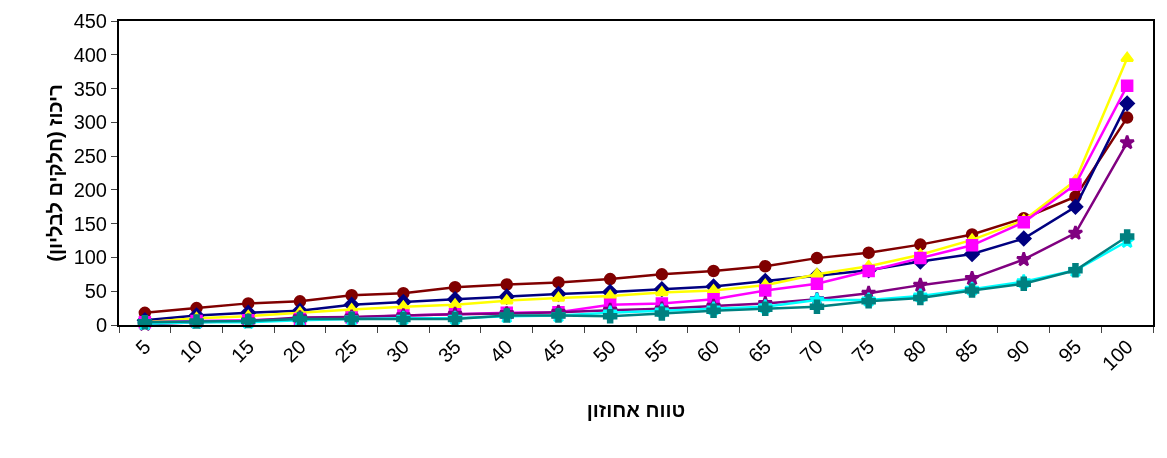 The height and width of the screenshot is (458, 1167). I want to click on x-axis-title: טווח אחוזון, so click(636, 410).